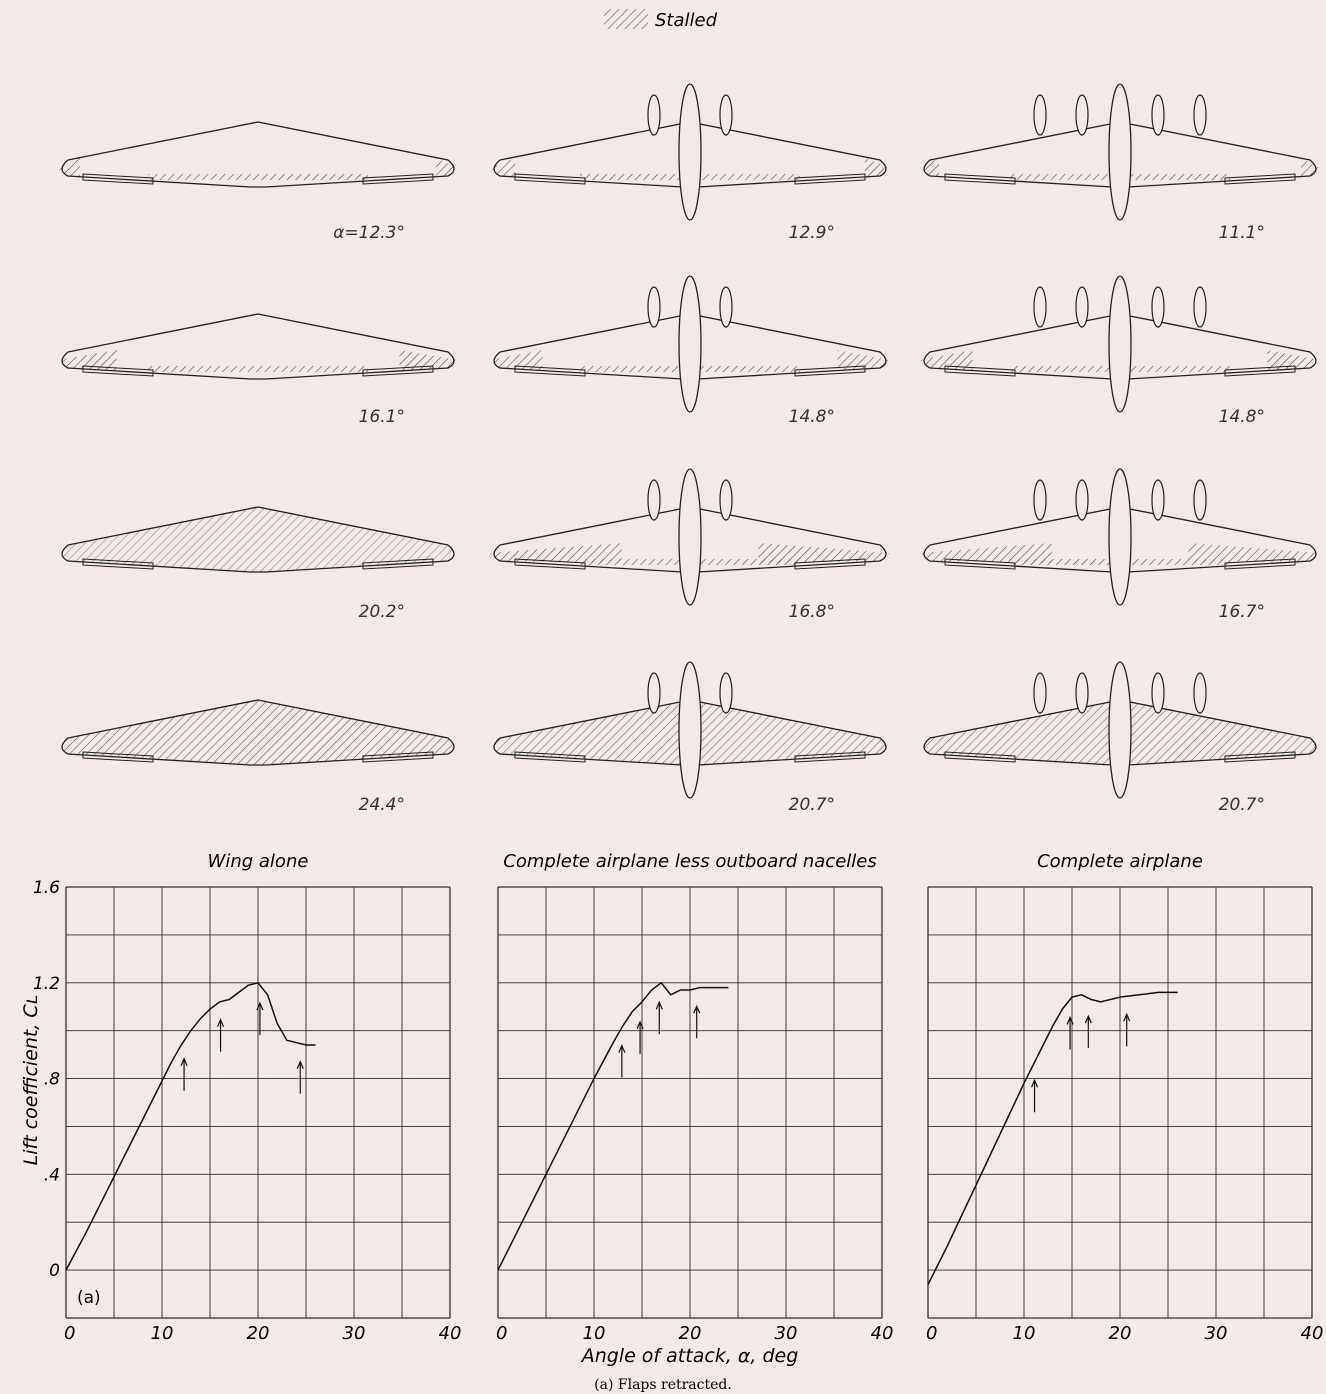  I want to click on column-title-less-outboard: Complete airplane less outboard nacelles, so click(689, 861).